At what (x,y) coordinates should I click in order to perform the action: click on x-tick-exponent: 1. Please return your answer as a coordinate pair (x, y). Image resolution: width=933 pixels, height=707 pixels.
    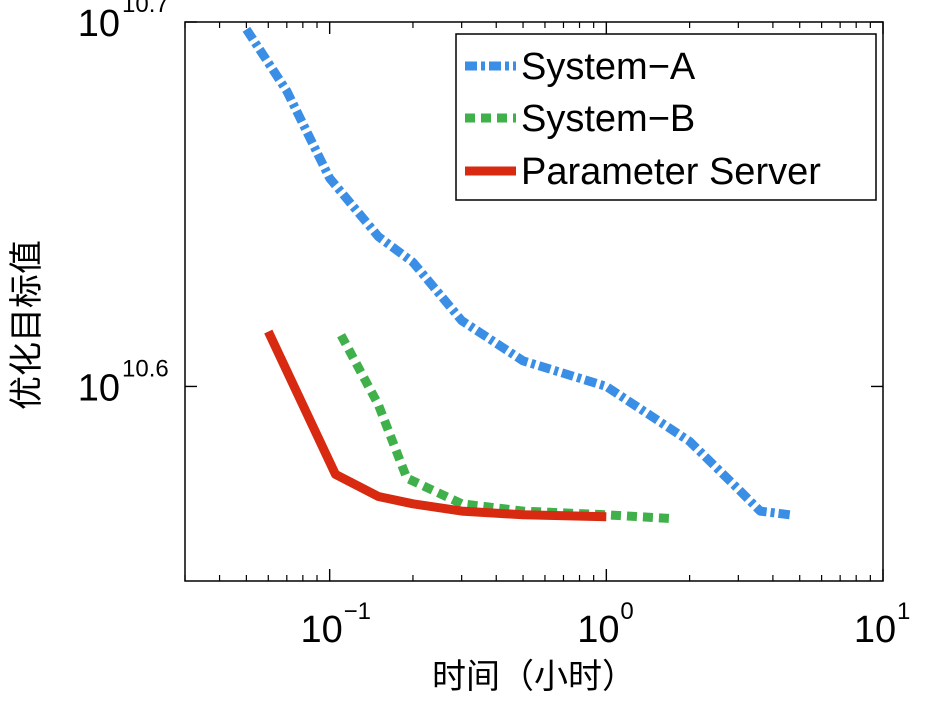
    Looking at the image, I should click on (903, 611).